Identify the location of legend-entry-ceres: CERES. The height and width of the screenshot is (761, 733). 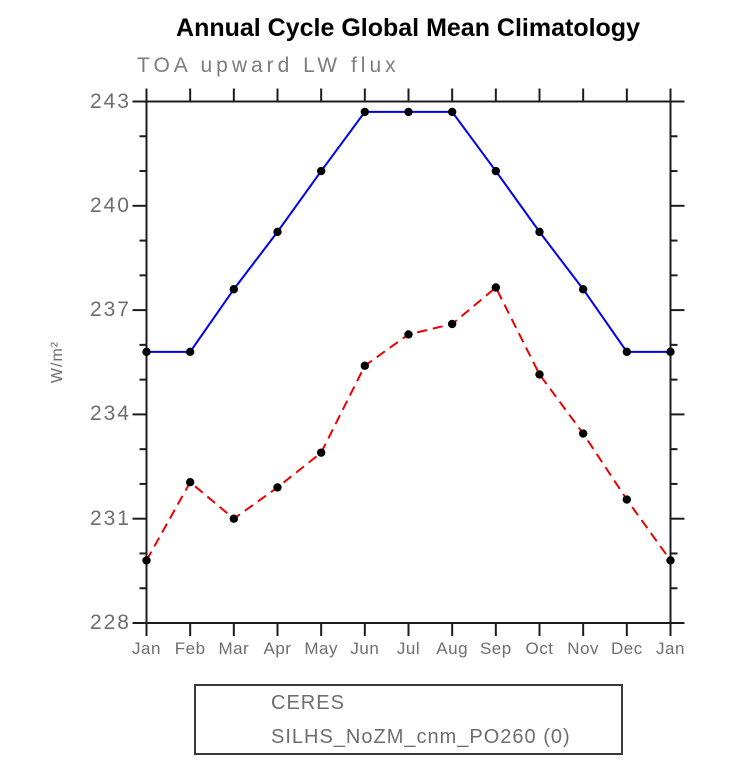
(308, 703).